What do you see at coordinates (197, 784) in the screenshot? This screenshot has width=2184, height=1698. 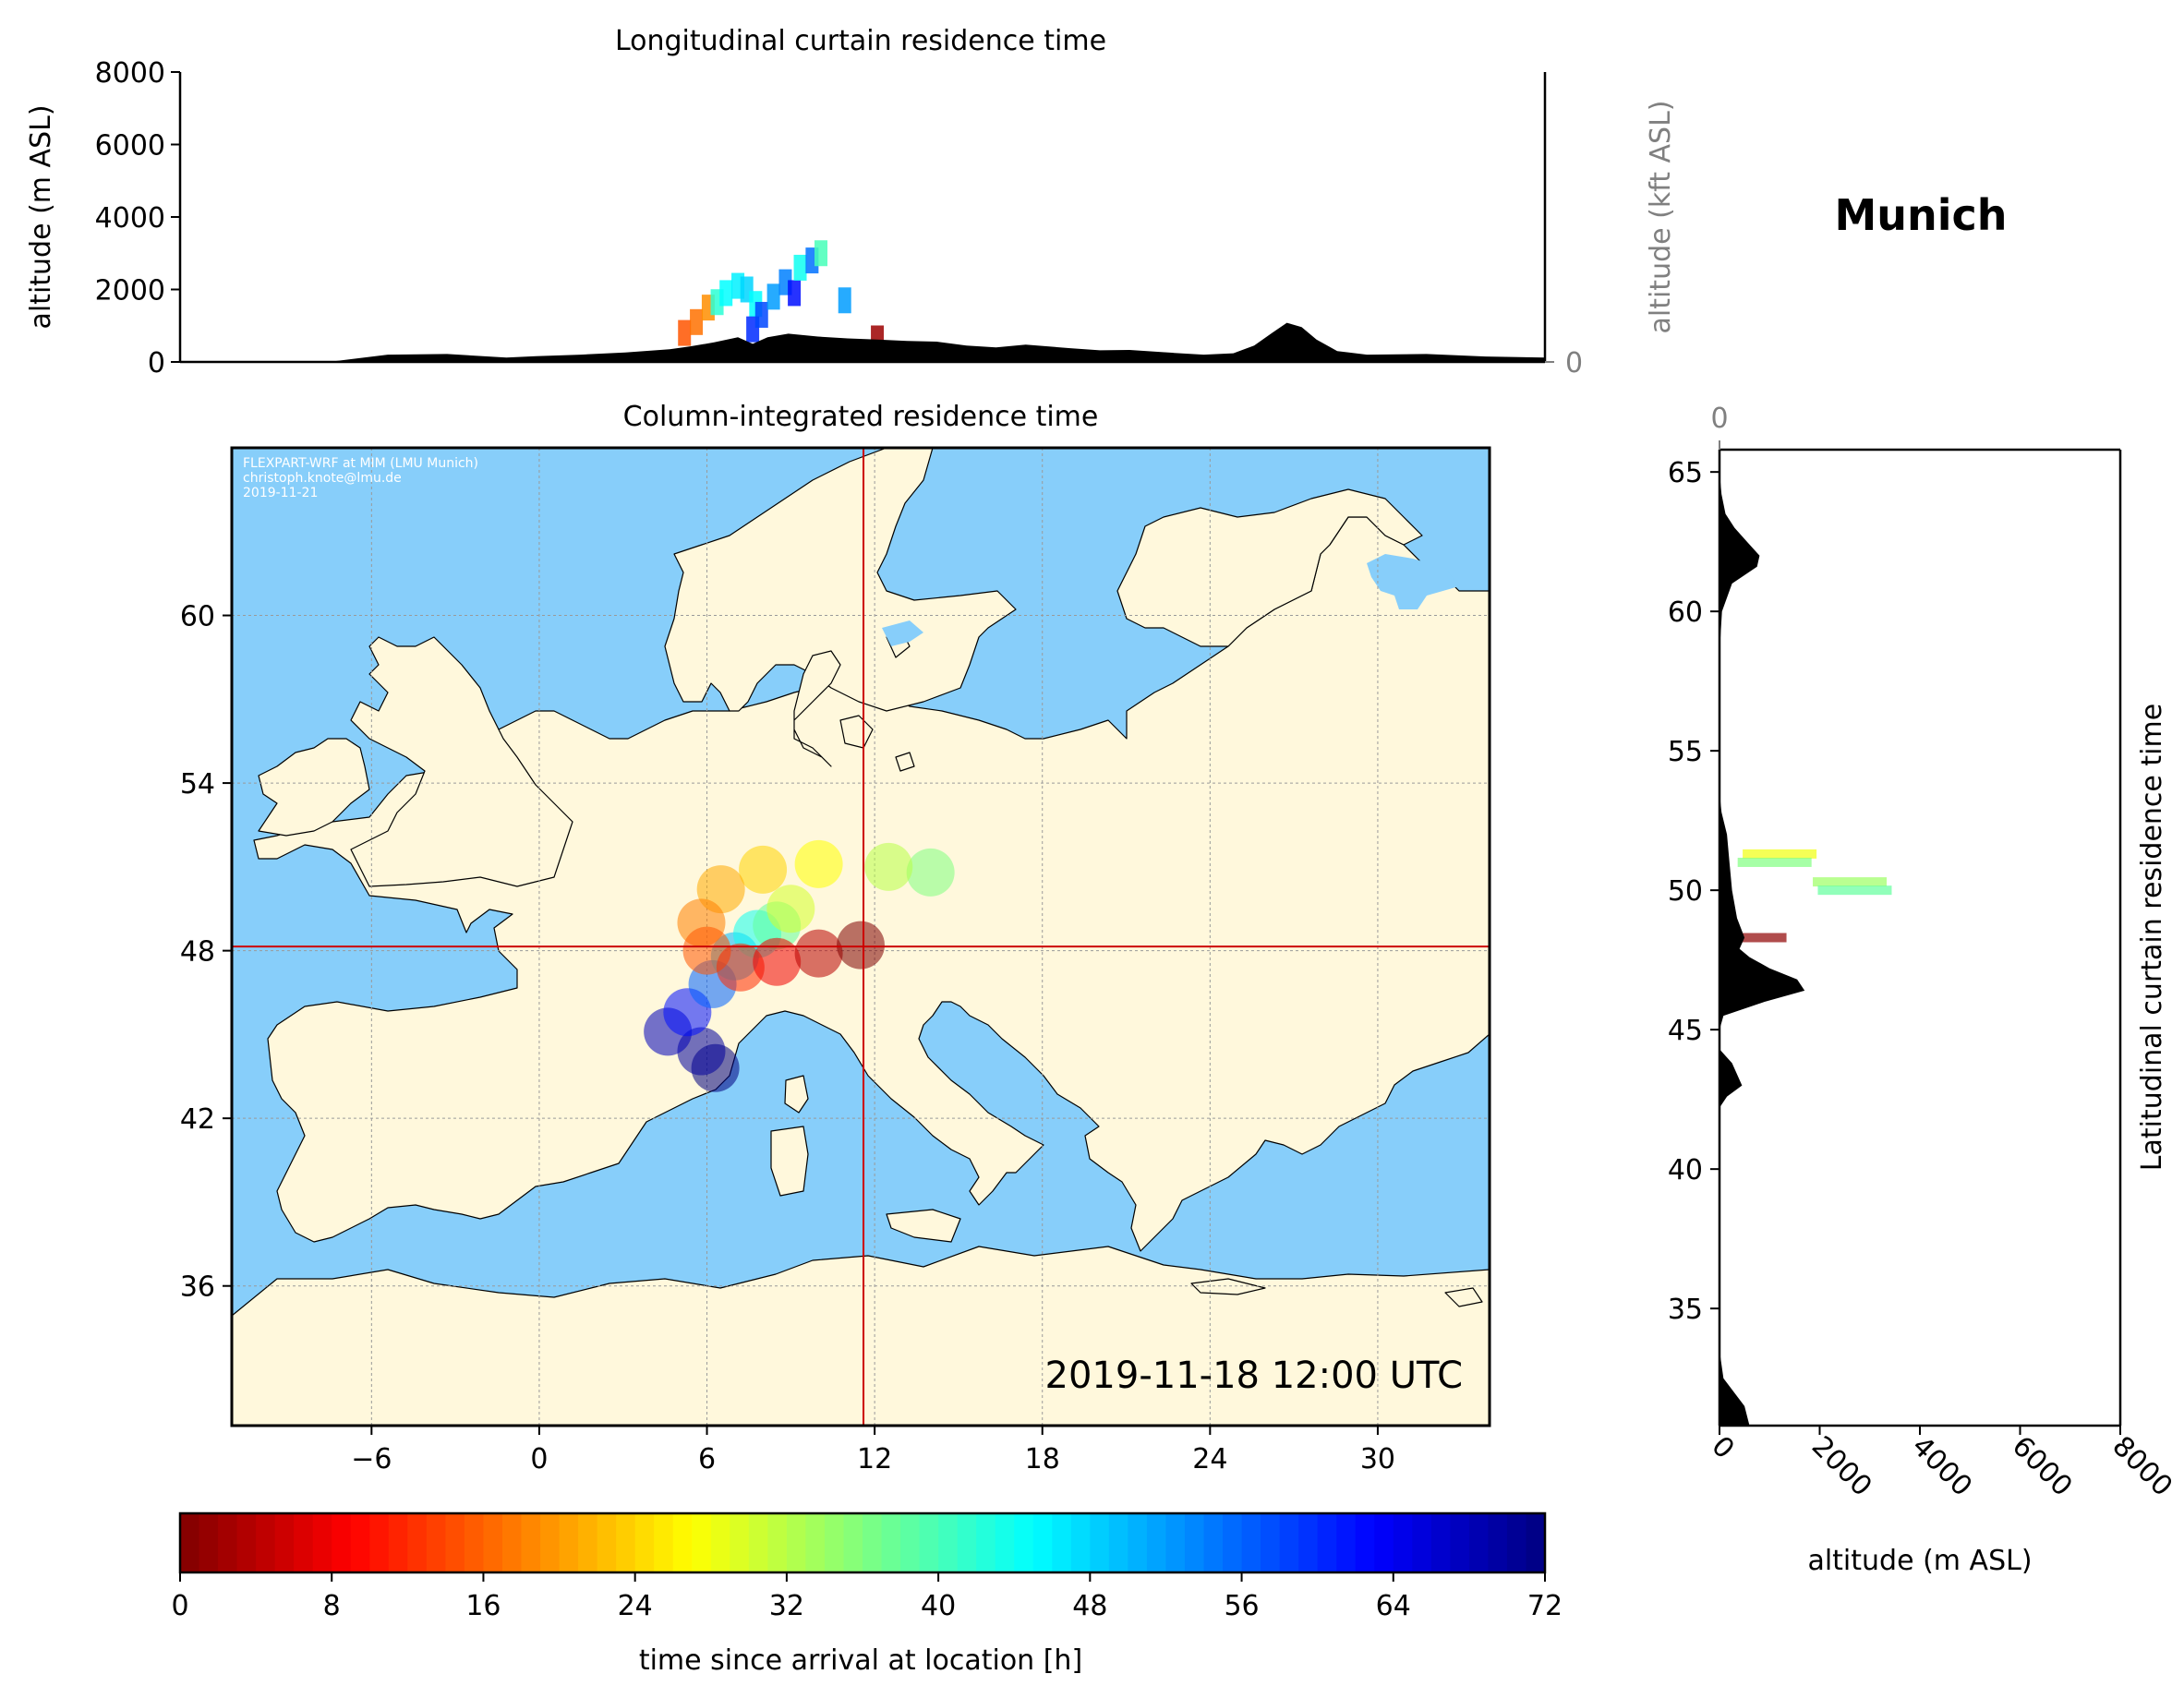 I see `map-ytick-label: 54` at bounding box center [197, 784].